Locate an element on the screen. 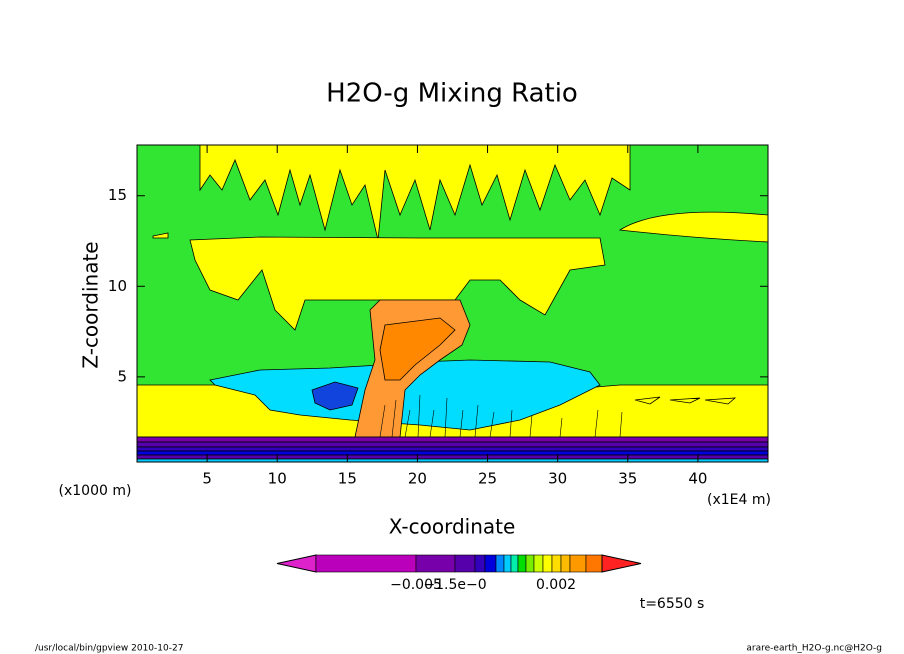  x-tick-label: 5 is located at coordinates (207, 479).